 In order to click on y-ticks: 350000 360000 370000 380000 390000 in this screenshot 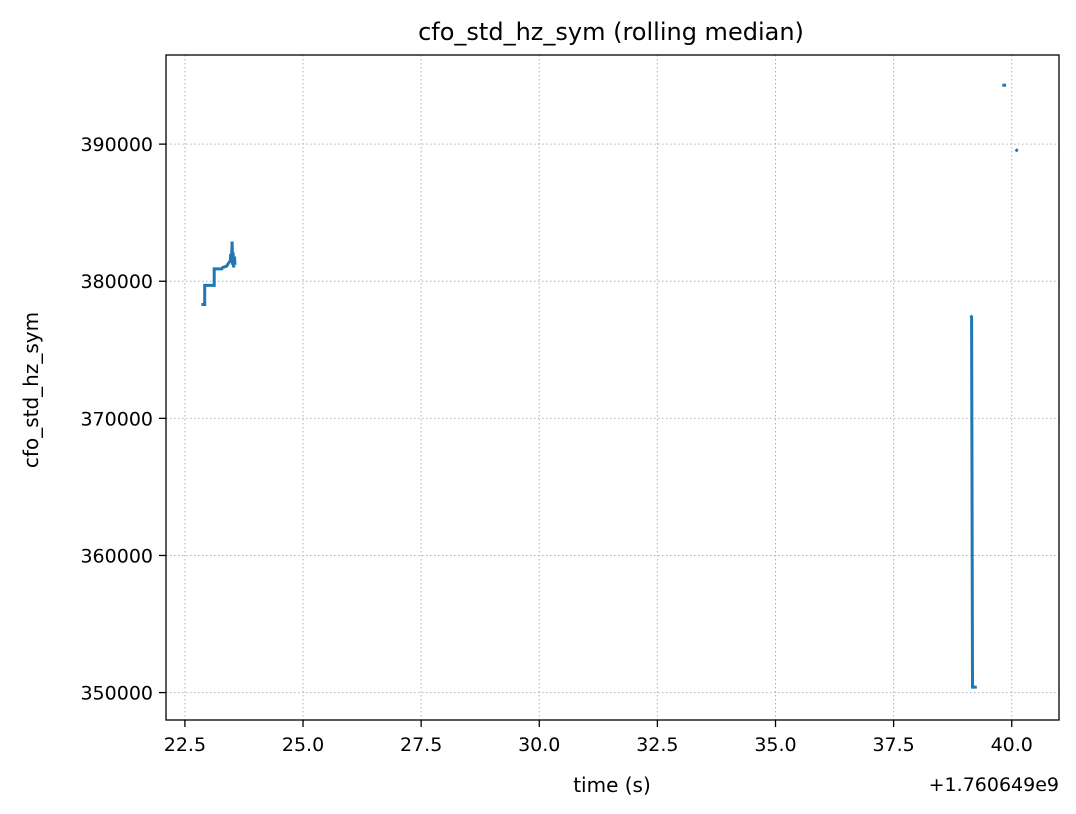, I will do `click(123, 419)`.